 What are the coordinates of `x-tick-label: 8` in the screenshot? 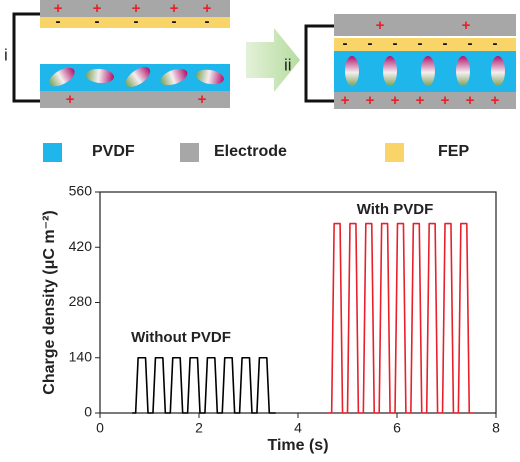 It's located at (496, 428).